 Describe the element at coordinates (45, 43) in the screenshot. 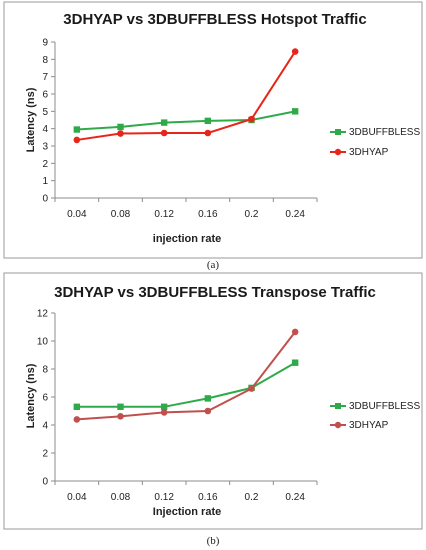

I see `y-tick-label: 9` at that location.